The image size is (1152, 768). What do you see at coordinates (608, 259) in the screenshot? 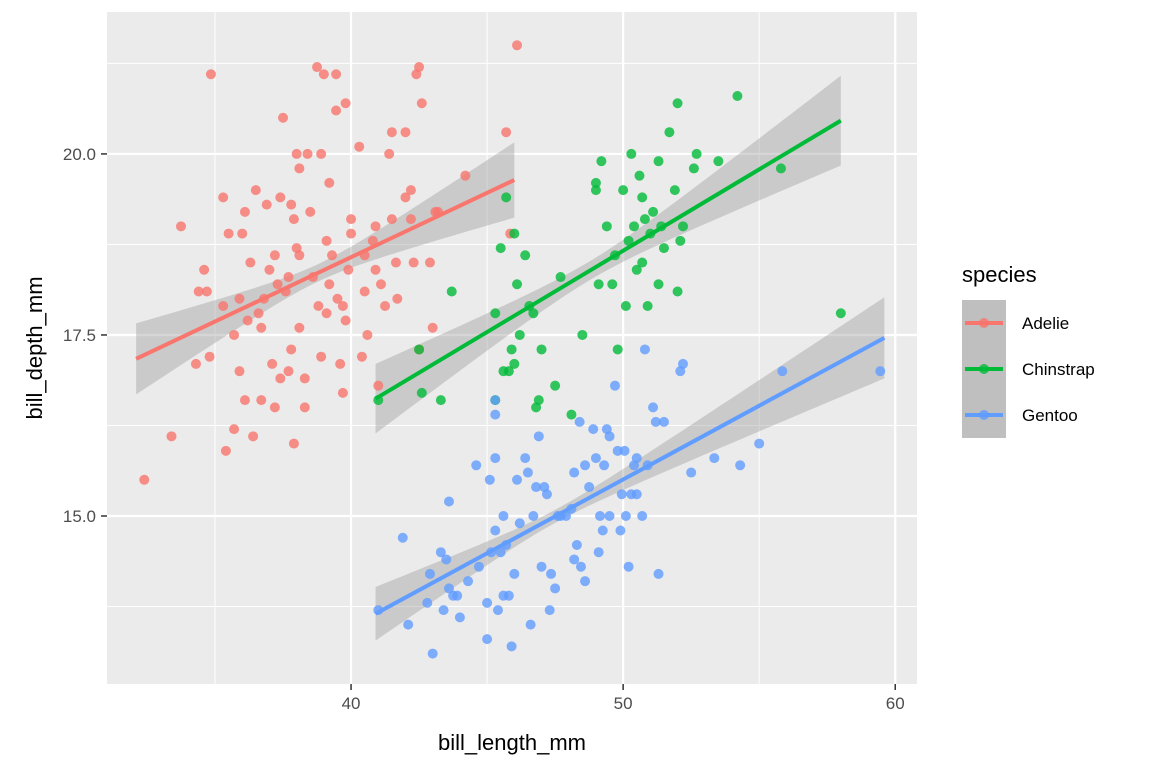
I see `regression-line-chinstrap` at bounding box center [608, 259].